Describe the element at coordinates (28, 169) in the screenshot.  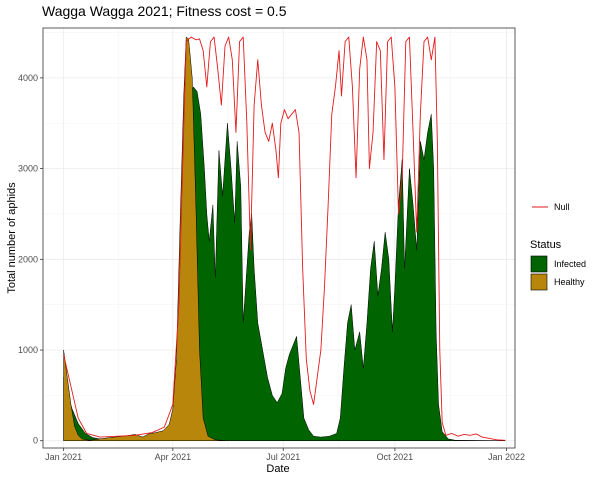
I see `y-tick-label-3000: 3000` at that location.